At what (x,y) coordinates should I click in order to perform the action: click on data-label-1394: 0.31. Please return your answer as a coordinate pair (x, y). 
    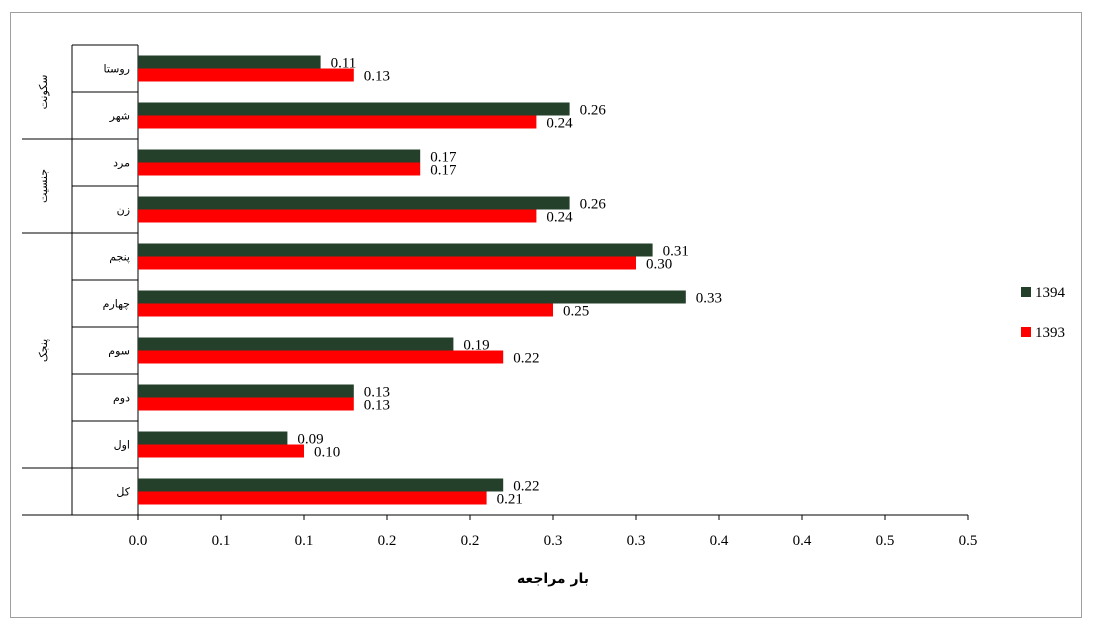
    Looking at the image, I should click on (676, 252).